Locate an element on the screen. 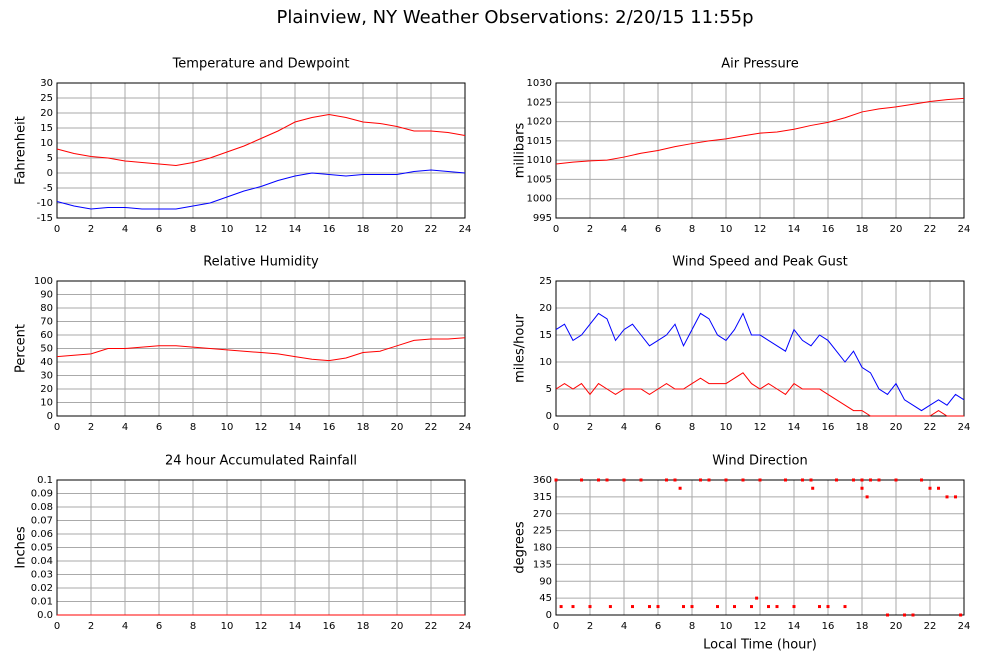 This screenshot has width=999, height=659. chart-title: Air Pressure is located at coordinates (760, 64).